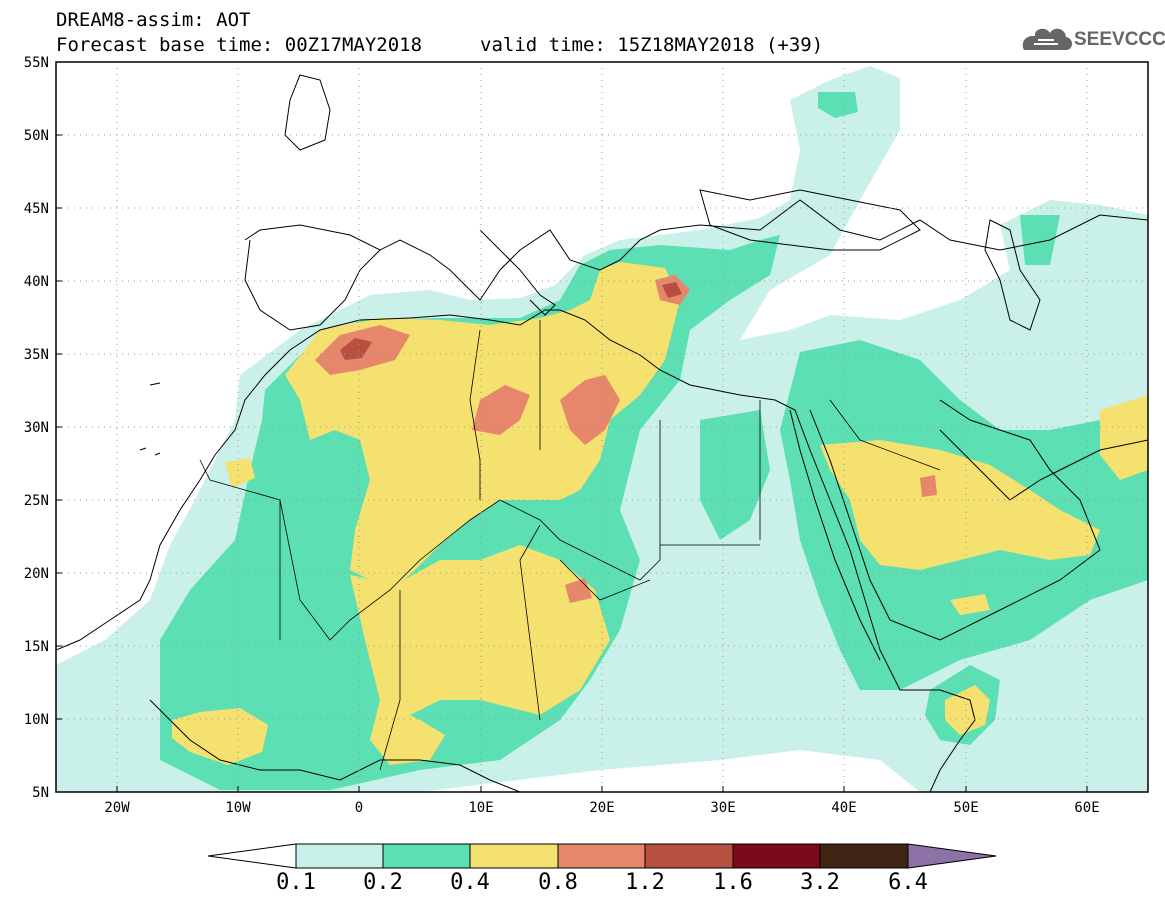  I want to click on colorbar-label: 1.2, so click(645, 882).